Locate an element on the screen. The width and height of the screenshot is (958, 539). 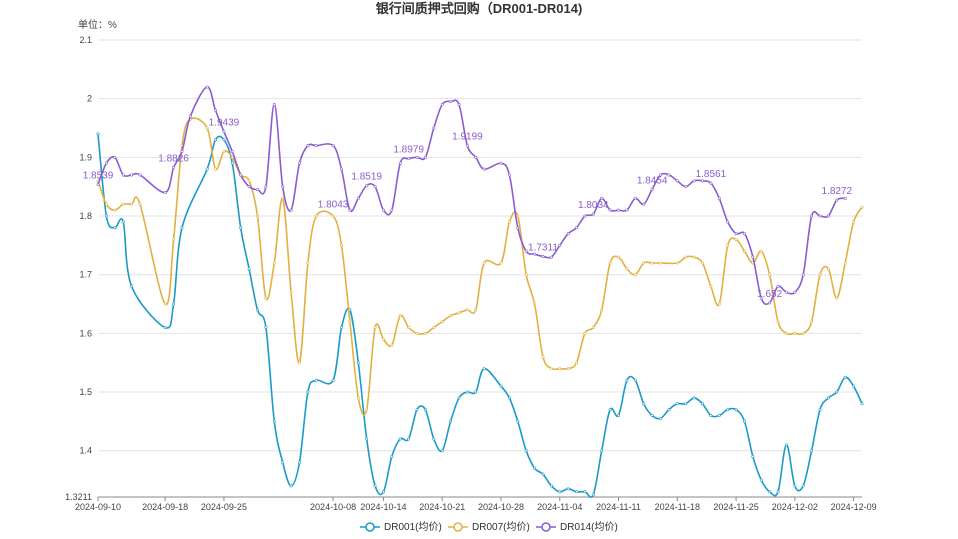
unit-label: 单位：% is located at coordinates (97, 24).